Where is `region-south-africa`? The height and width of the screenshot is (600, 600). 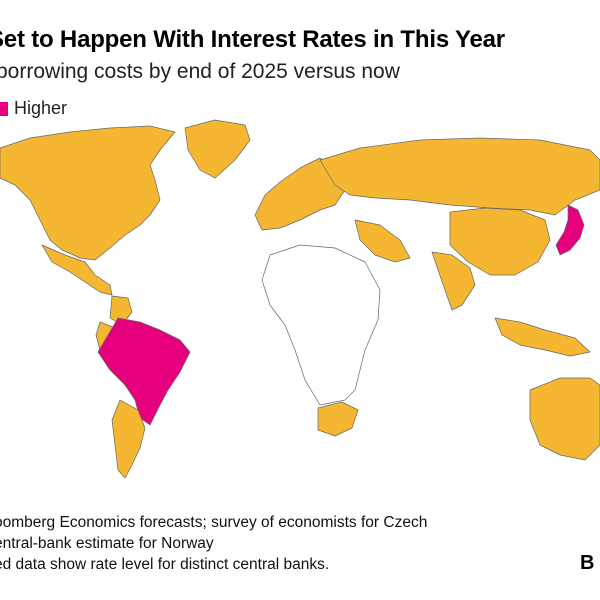 region-south-africa is located at coordinates (338, 419).